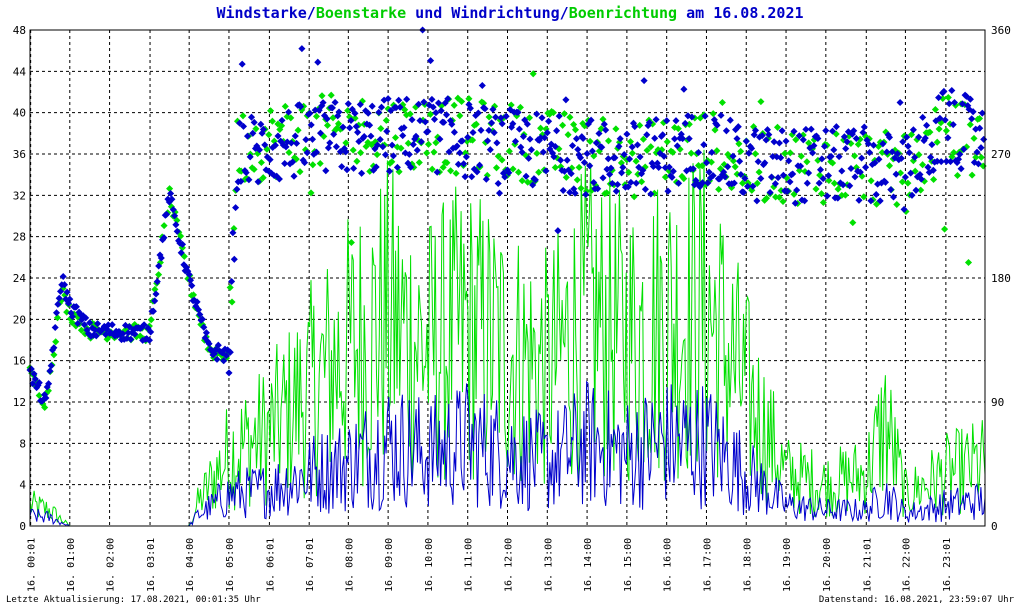 Image resolution: width=1020 pixels, height=606 pixels. What do you see at coordinates (20, 71) in the screenshot?
I see `y-left-tick-label: 44` at bounding box center [20, 71].